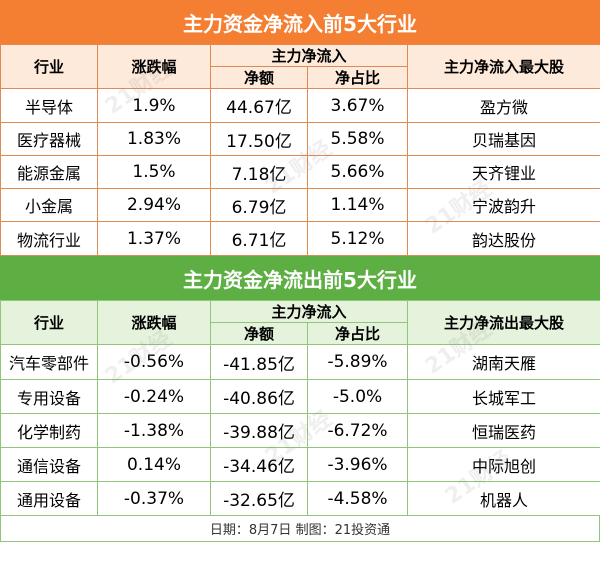  I want to click on header-top-stock: 主力净流出最大股, so click(503, 322).